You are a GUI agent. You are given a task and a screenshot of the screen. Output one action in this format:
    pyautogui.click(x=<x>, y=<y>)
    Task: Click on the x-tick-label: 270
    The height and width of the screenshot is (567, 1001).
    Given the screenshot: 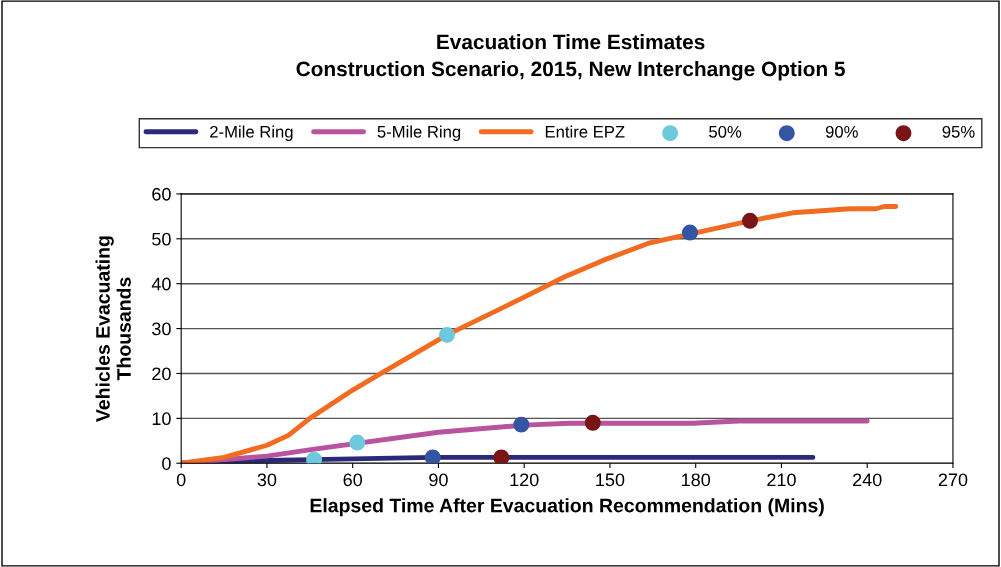 What is the action you would take?
    pyautogui.click(x=953, y=480)
    